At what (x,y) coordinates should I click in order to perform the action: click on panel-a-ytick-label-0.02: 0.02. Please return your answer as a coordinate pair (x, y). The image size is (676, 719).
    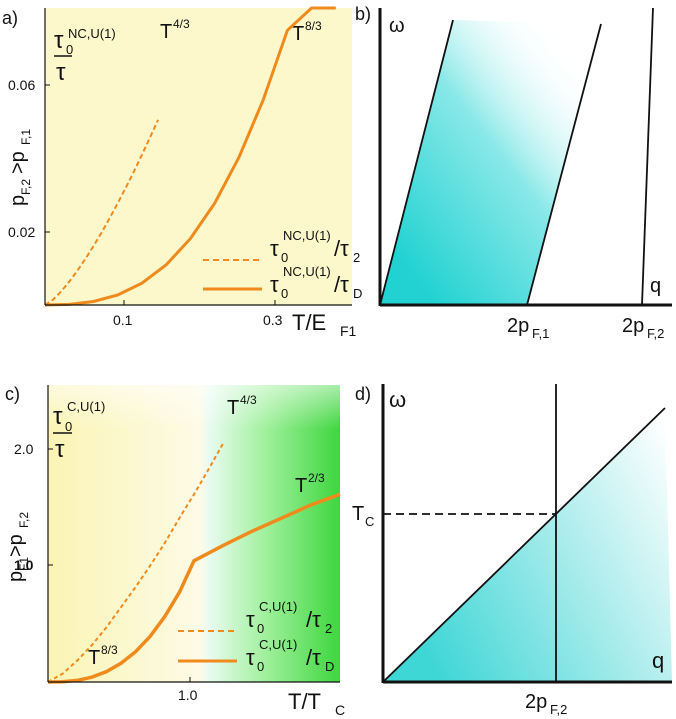
    Looking at the image, I should click on (21, 232).